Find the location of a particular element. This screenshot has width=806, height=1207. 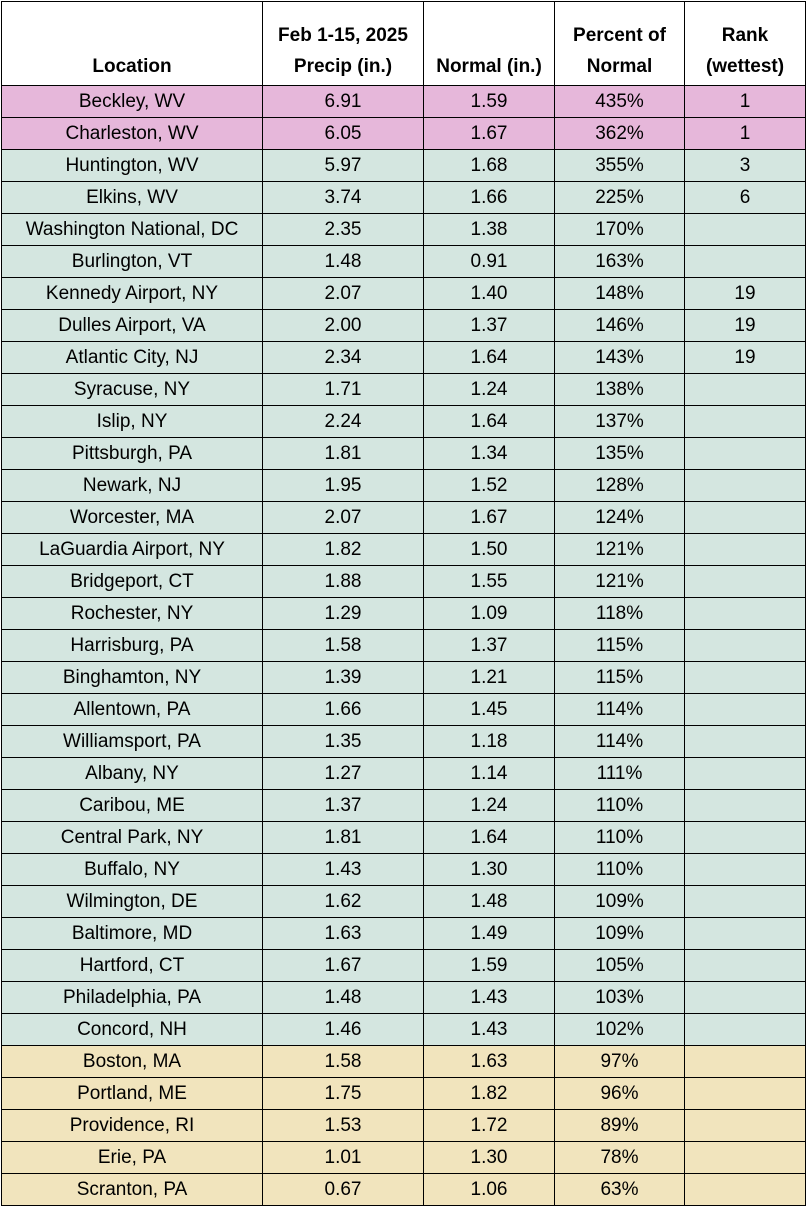

normal-cell: 1.06 is located at coordinates (489, 1189).